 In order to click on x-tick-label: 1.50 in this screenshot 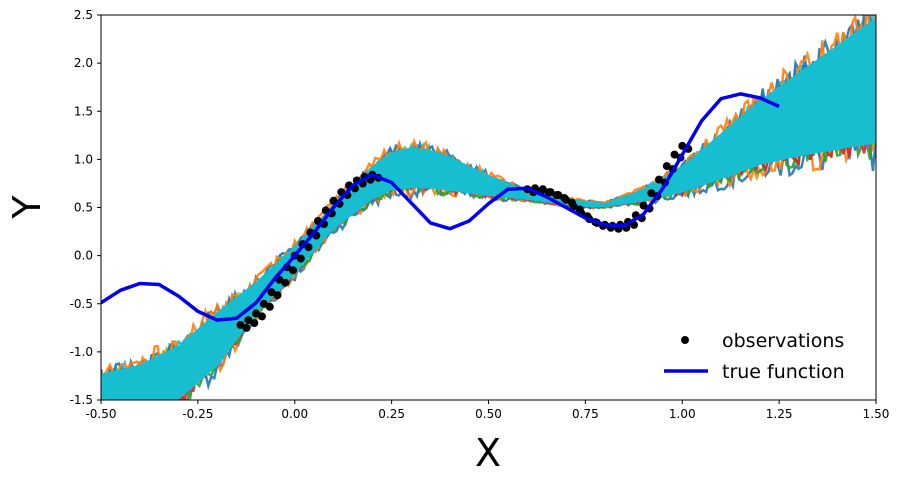, I will do `click(876, 414)`.